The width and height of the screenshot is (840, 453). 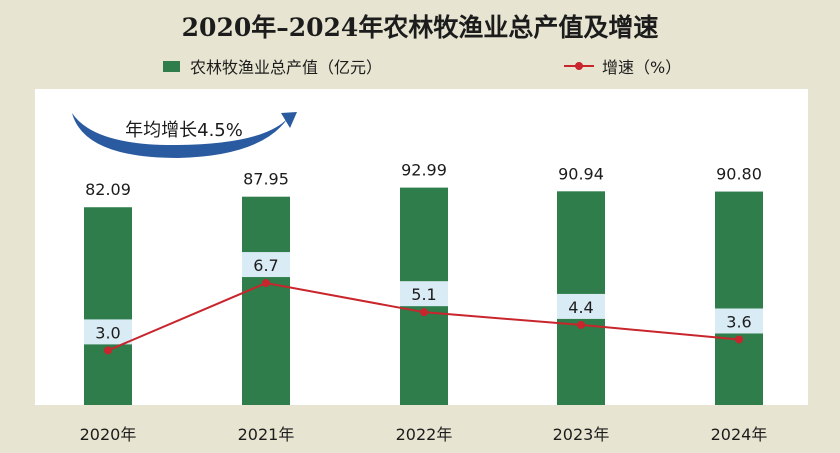 I want to click on legend-line-label: 增速（%）, so click(x=642, y=67).